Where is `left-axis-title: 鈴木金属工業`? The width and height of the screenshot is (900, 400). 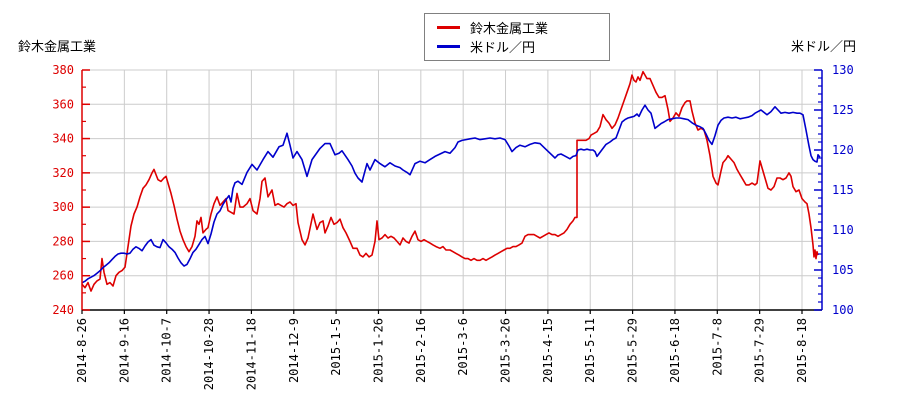 left-axis-title: 鈴木金属工業 is located at coordinates (57, 47).